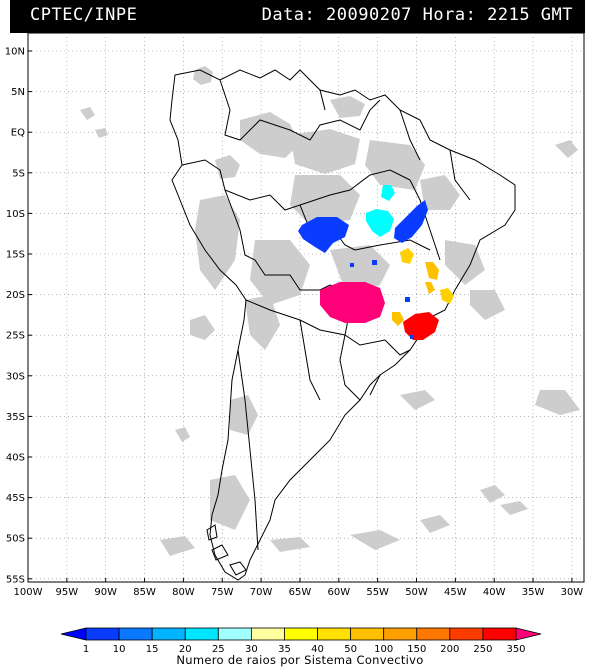 The image size is (600, 670). What do you see at coordinates (15, 539) in the screenshot?
I see `lat-label: 50S` at bounding box center [15, 539].